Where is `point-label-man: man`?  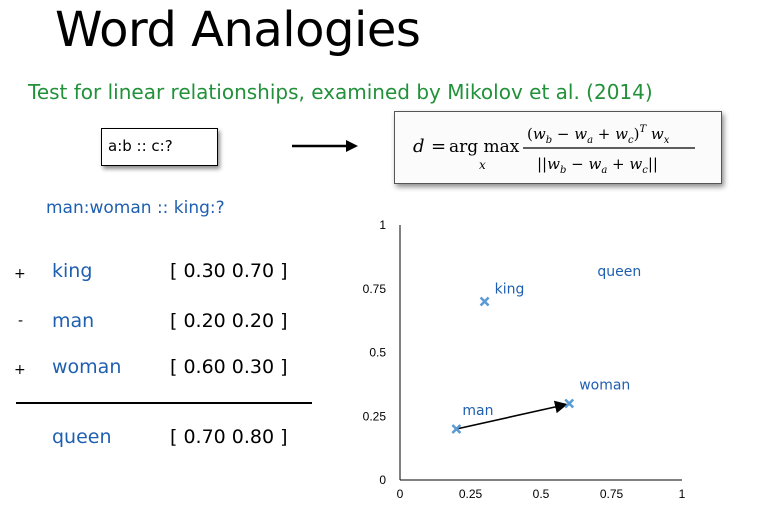
point-label-man: man is located at coordinates (477, 411).